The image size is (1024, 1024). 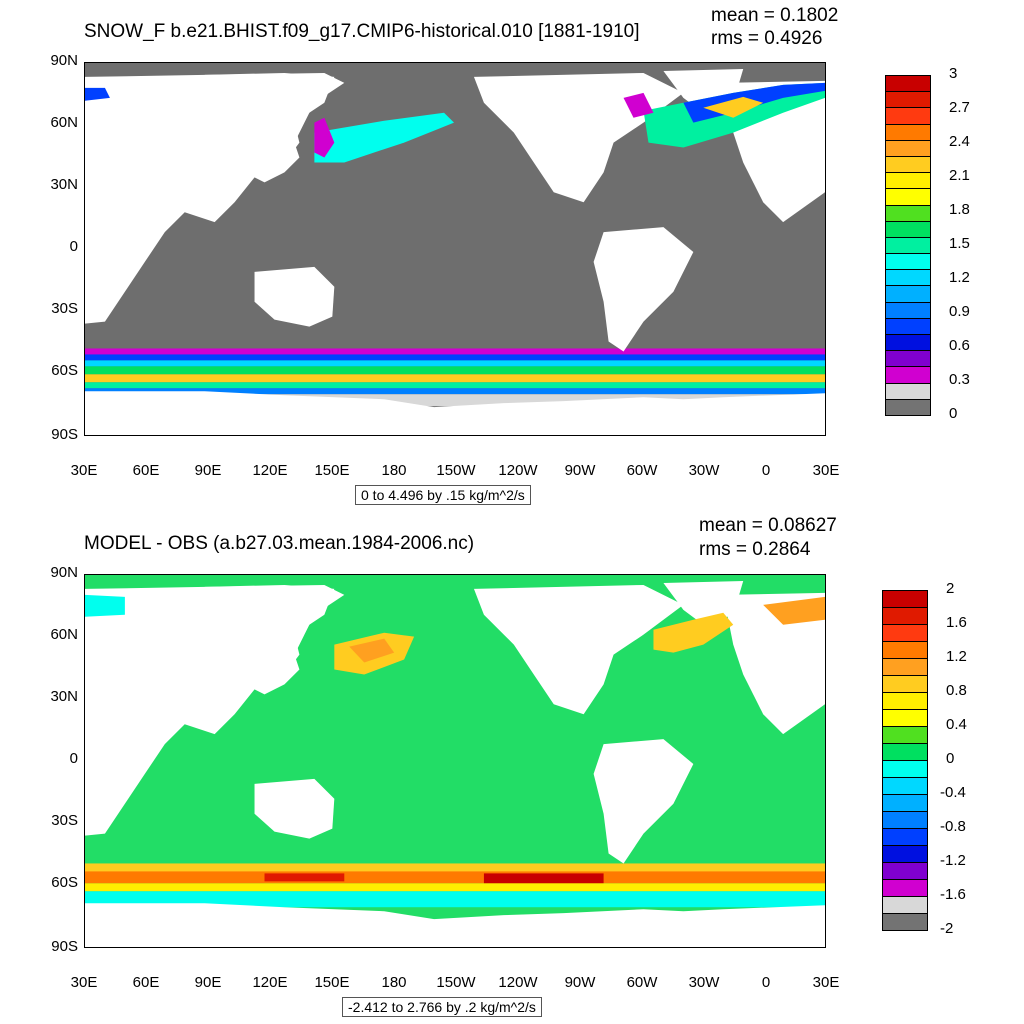 What do you see at coordinates (455, 925) in the screenshot?
I see `antarctica-landmass` at bounding box center [455, 925].